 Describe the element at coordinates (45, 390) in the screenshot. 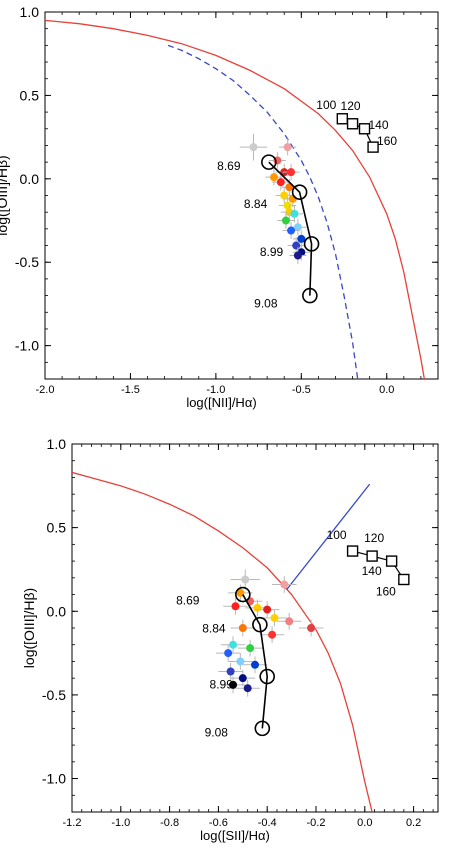

I see `x-tick-label: -2.0` at that location.